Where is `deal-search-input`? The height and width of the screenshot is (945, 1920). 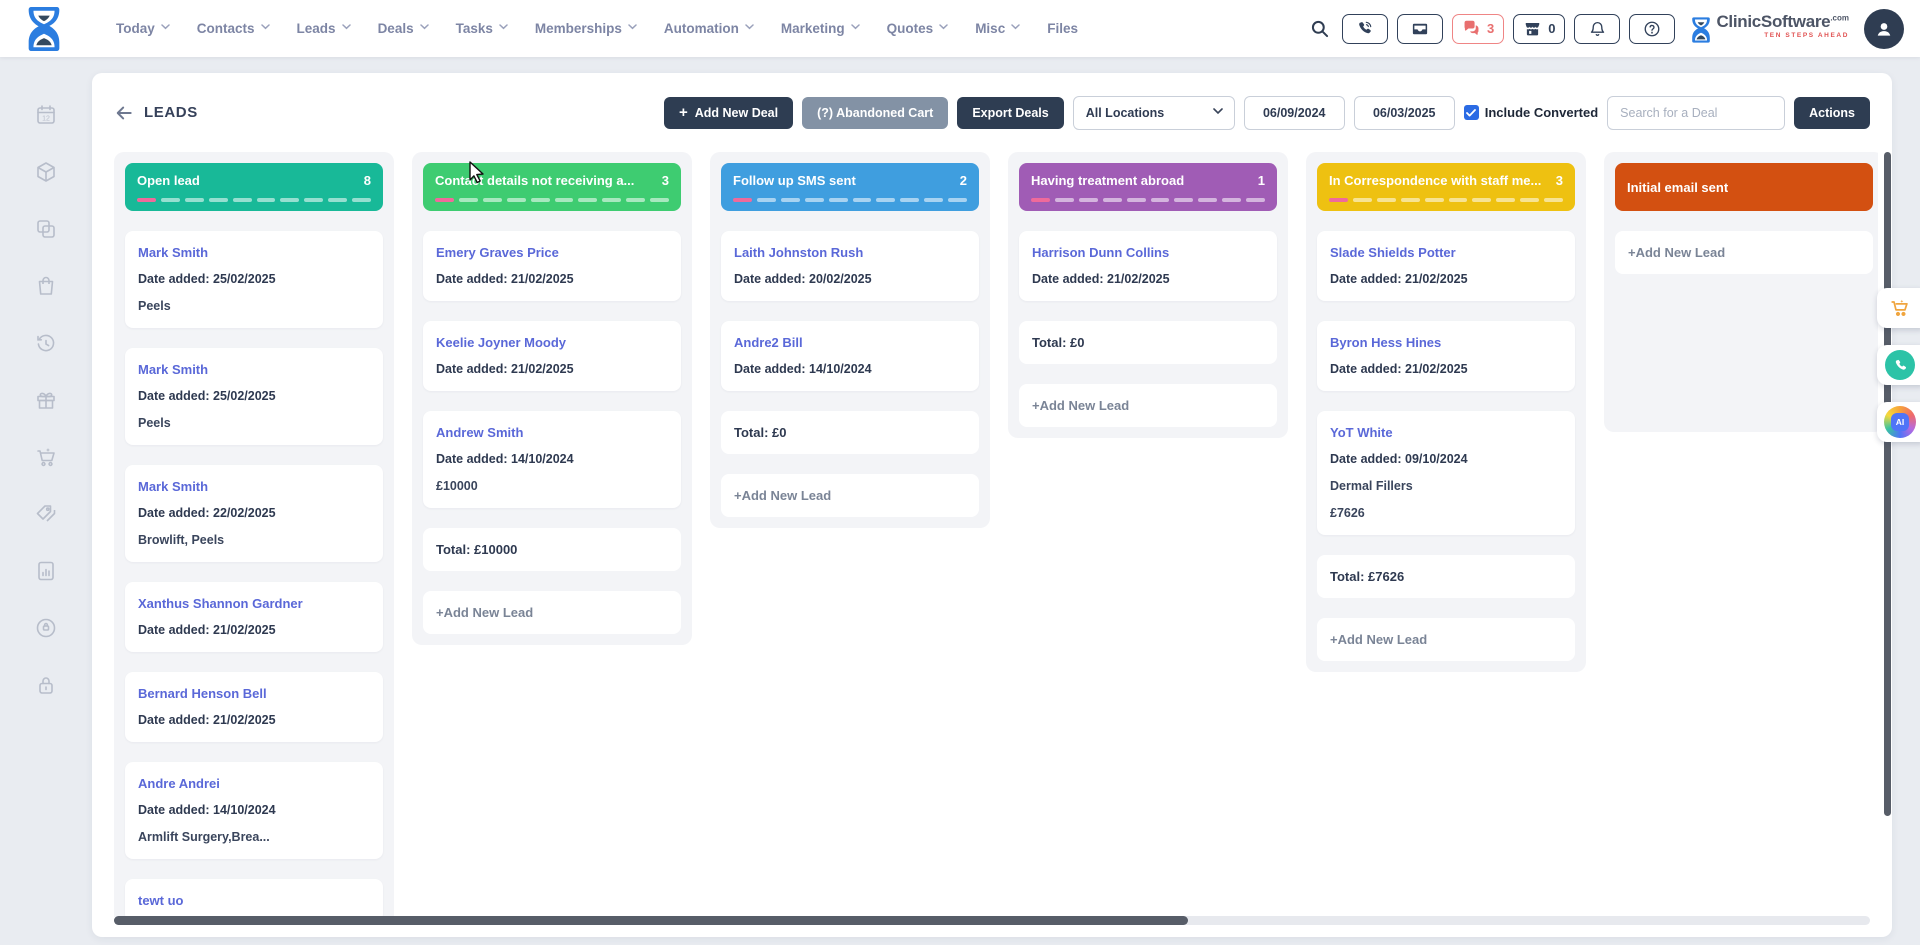 deal-search-input is located at coordinates (1696, 112).